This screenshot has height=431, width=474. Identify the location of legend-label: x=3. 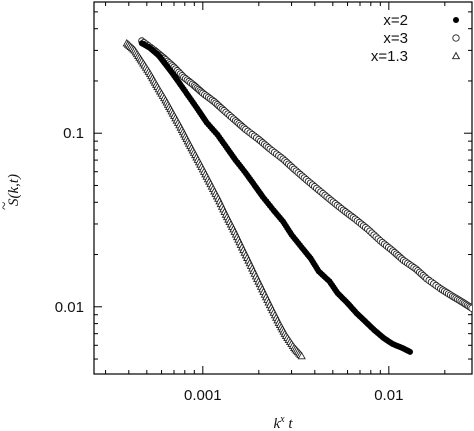
(395, 38).